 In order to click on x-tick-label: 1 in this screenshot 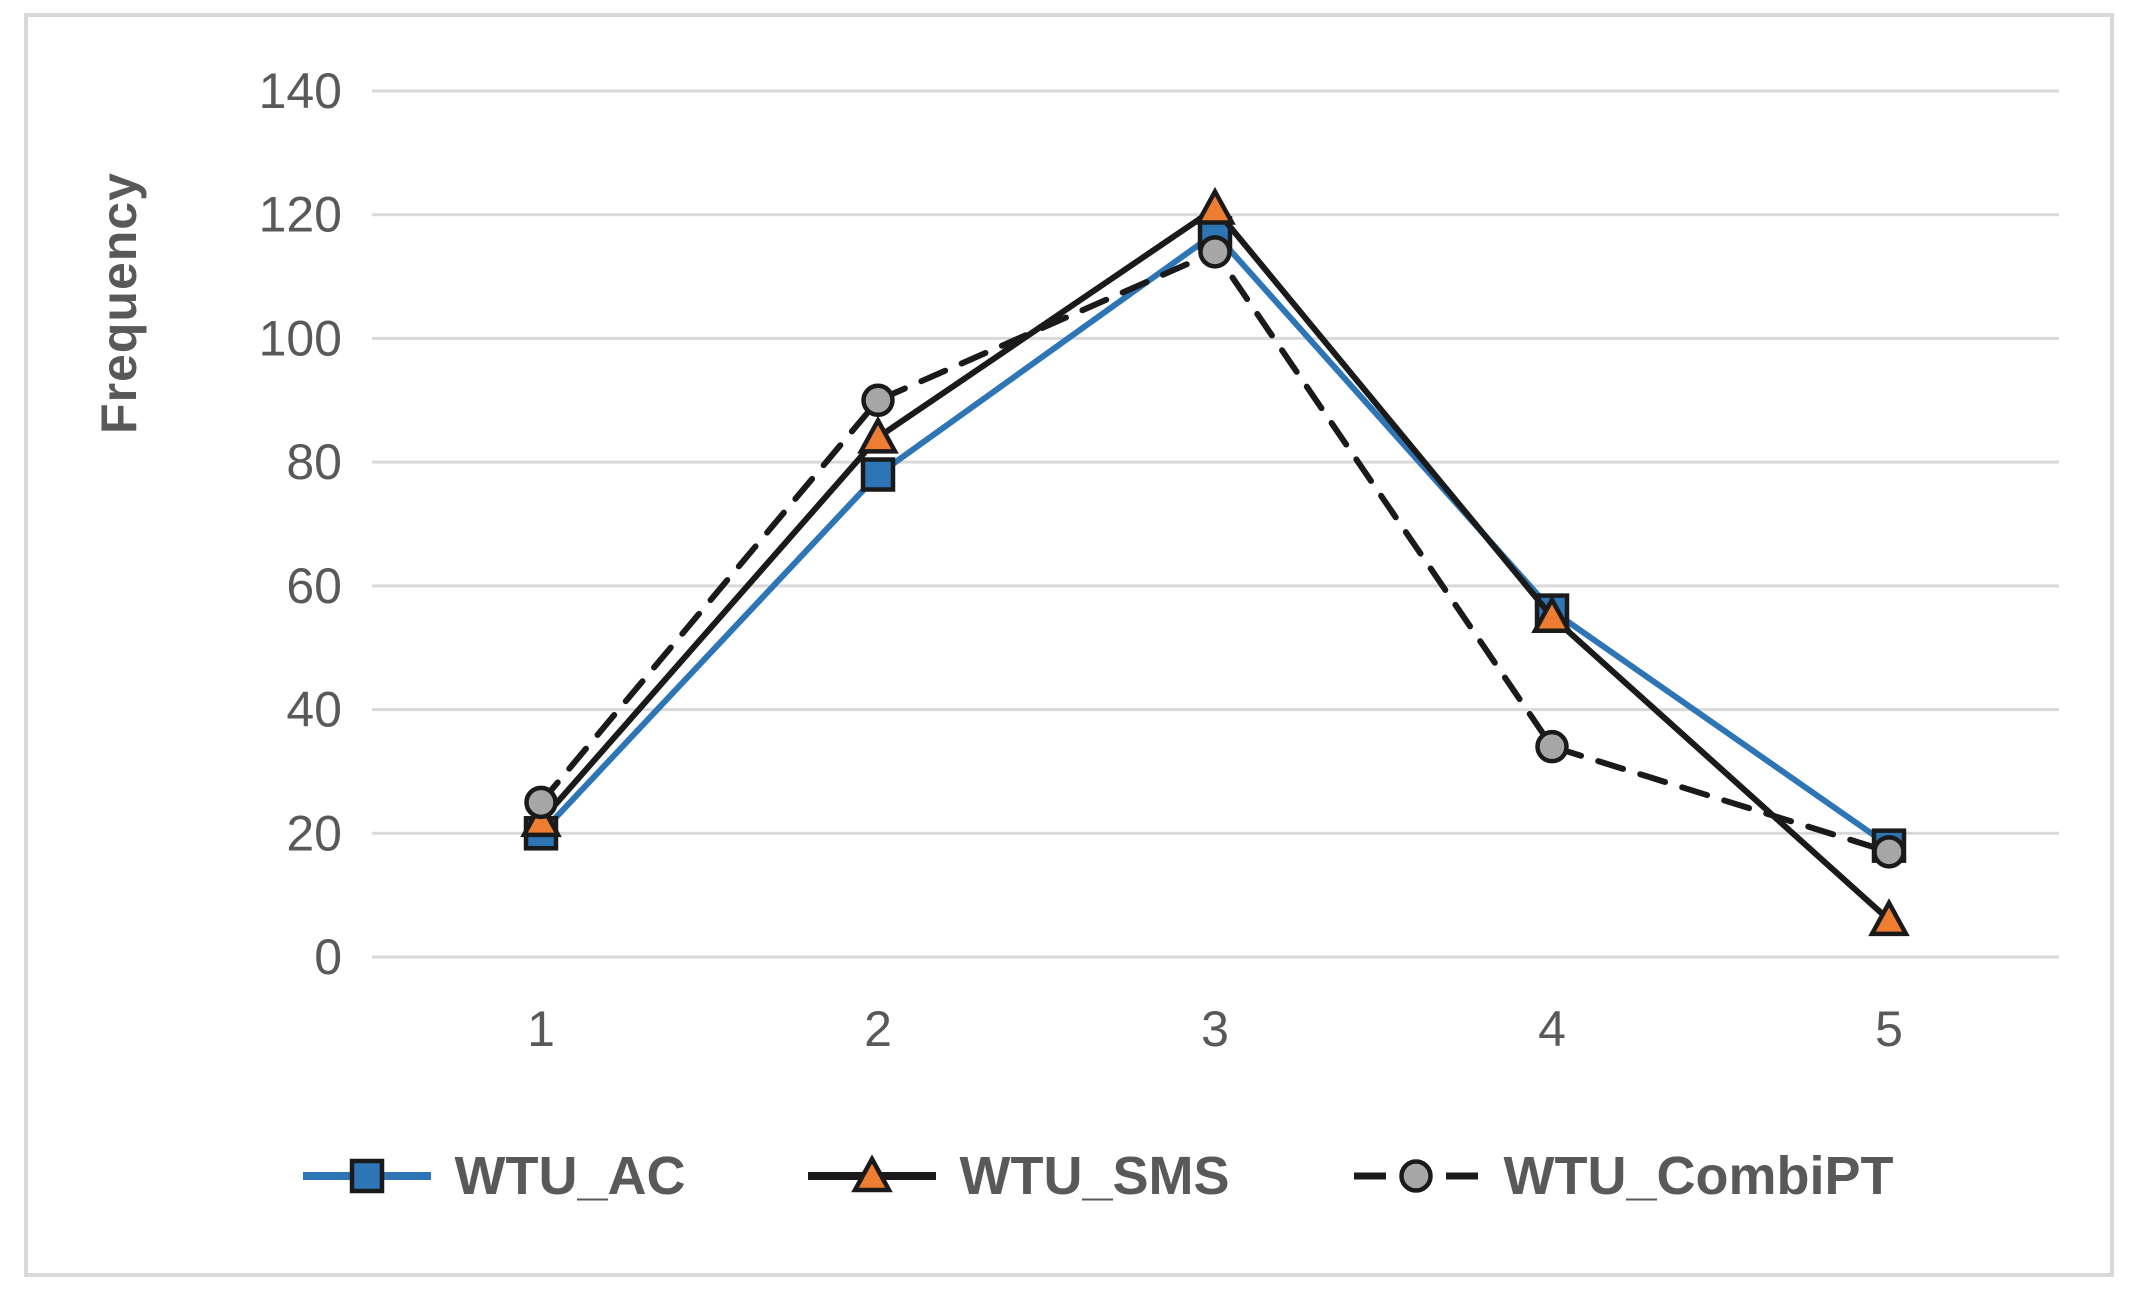, I will do `click(541, 1029)`.